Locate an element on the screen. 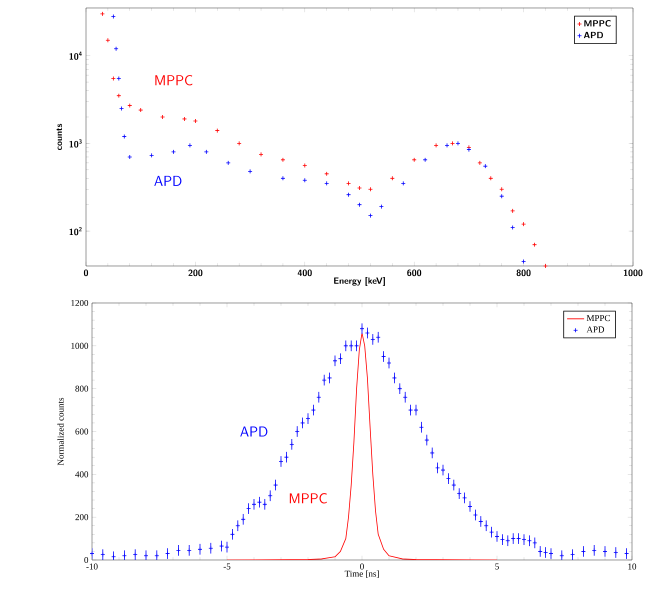 Image resolution: width=649 pixels, height=594 pixels. x-tick-label: 800 is located at coordinates (523, 273).